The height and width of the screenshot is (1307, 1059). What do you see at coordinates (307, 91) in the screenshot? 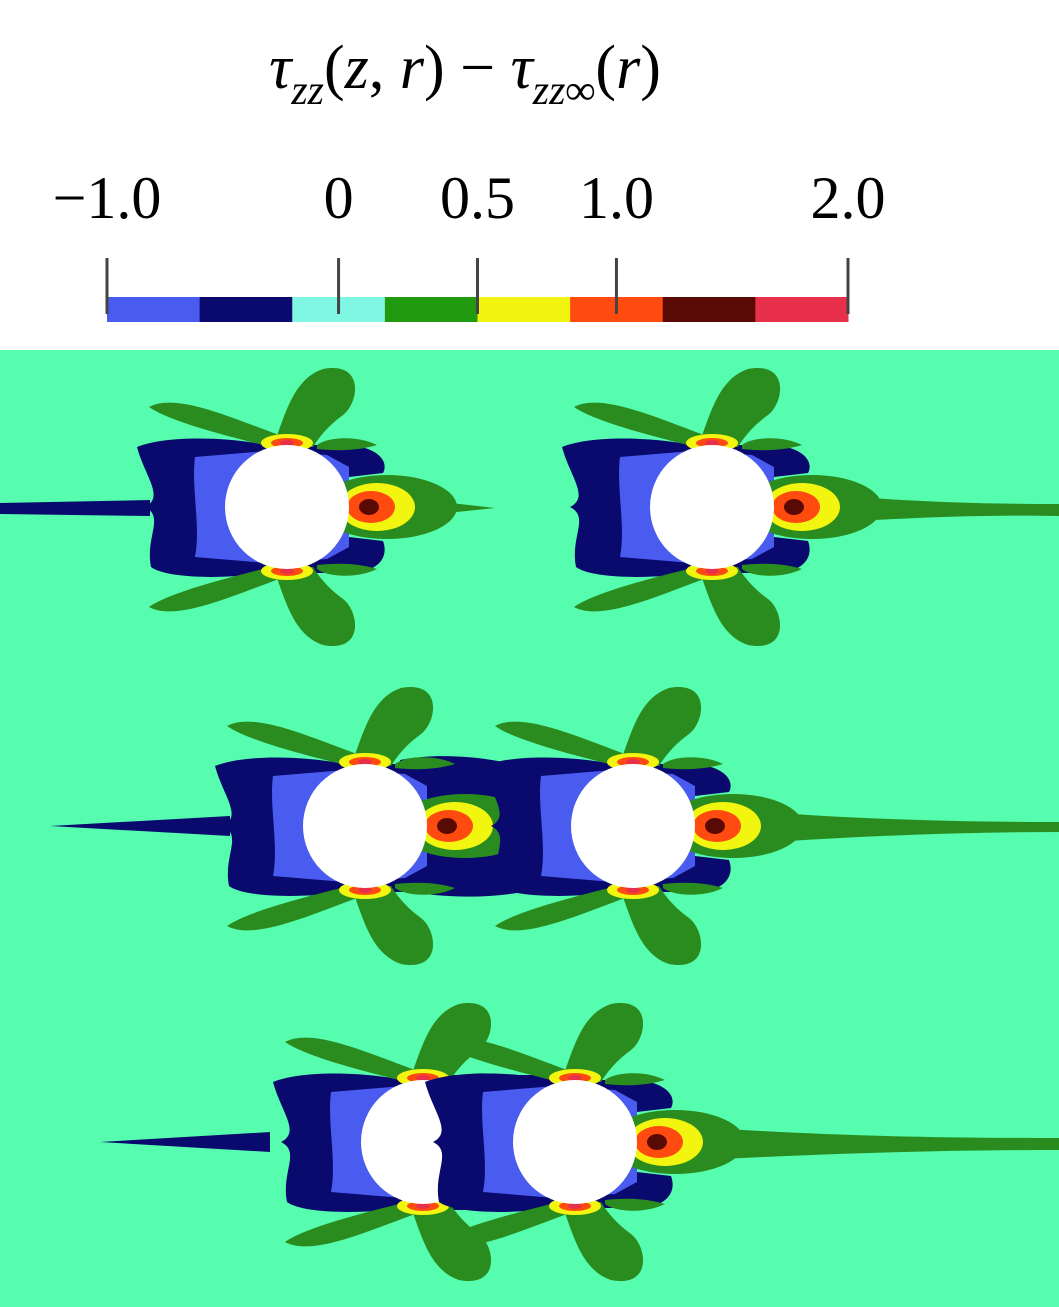
I see `title-part: zz` at bounding box center [307, 91].